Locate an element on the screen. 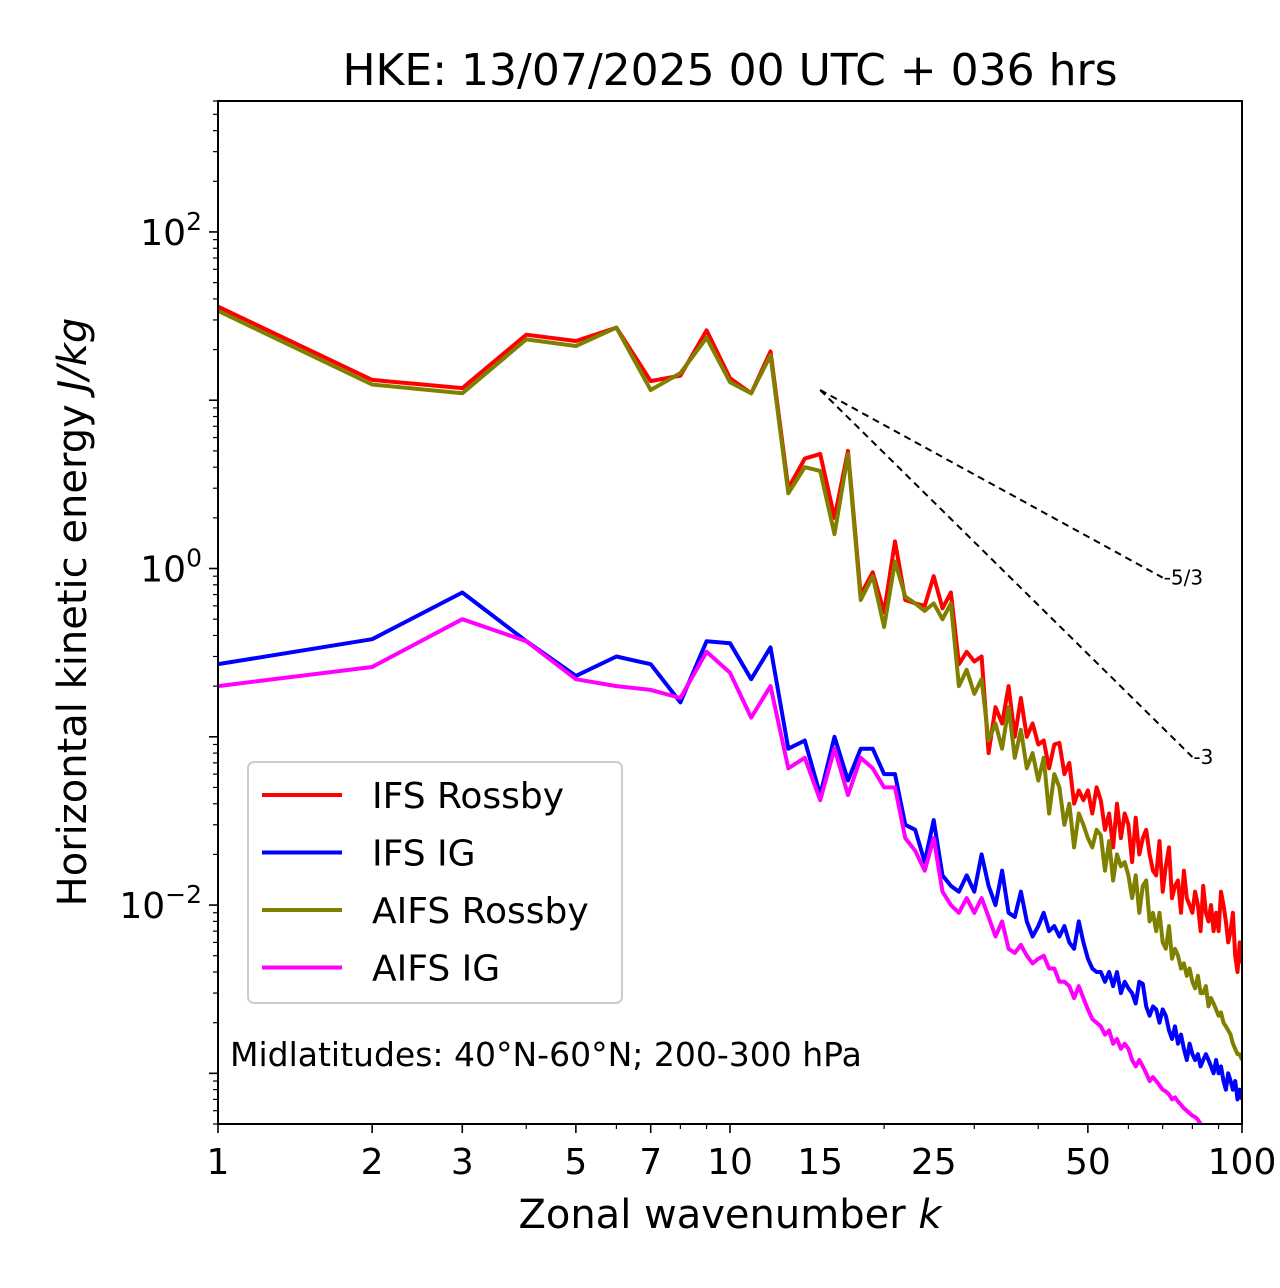 The image size is (1280, 1288). legend: IFS Rossby IFS IG AIFS Rossby AIFS IG is located at coordinates (435, 882).